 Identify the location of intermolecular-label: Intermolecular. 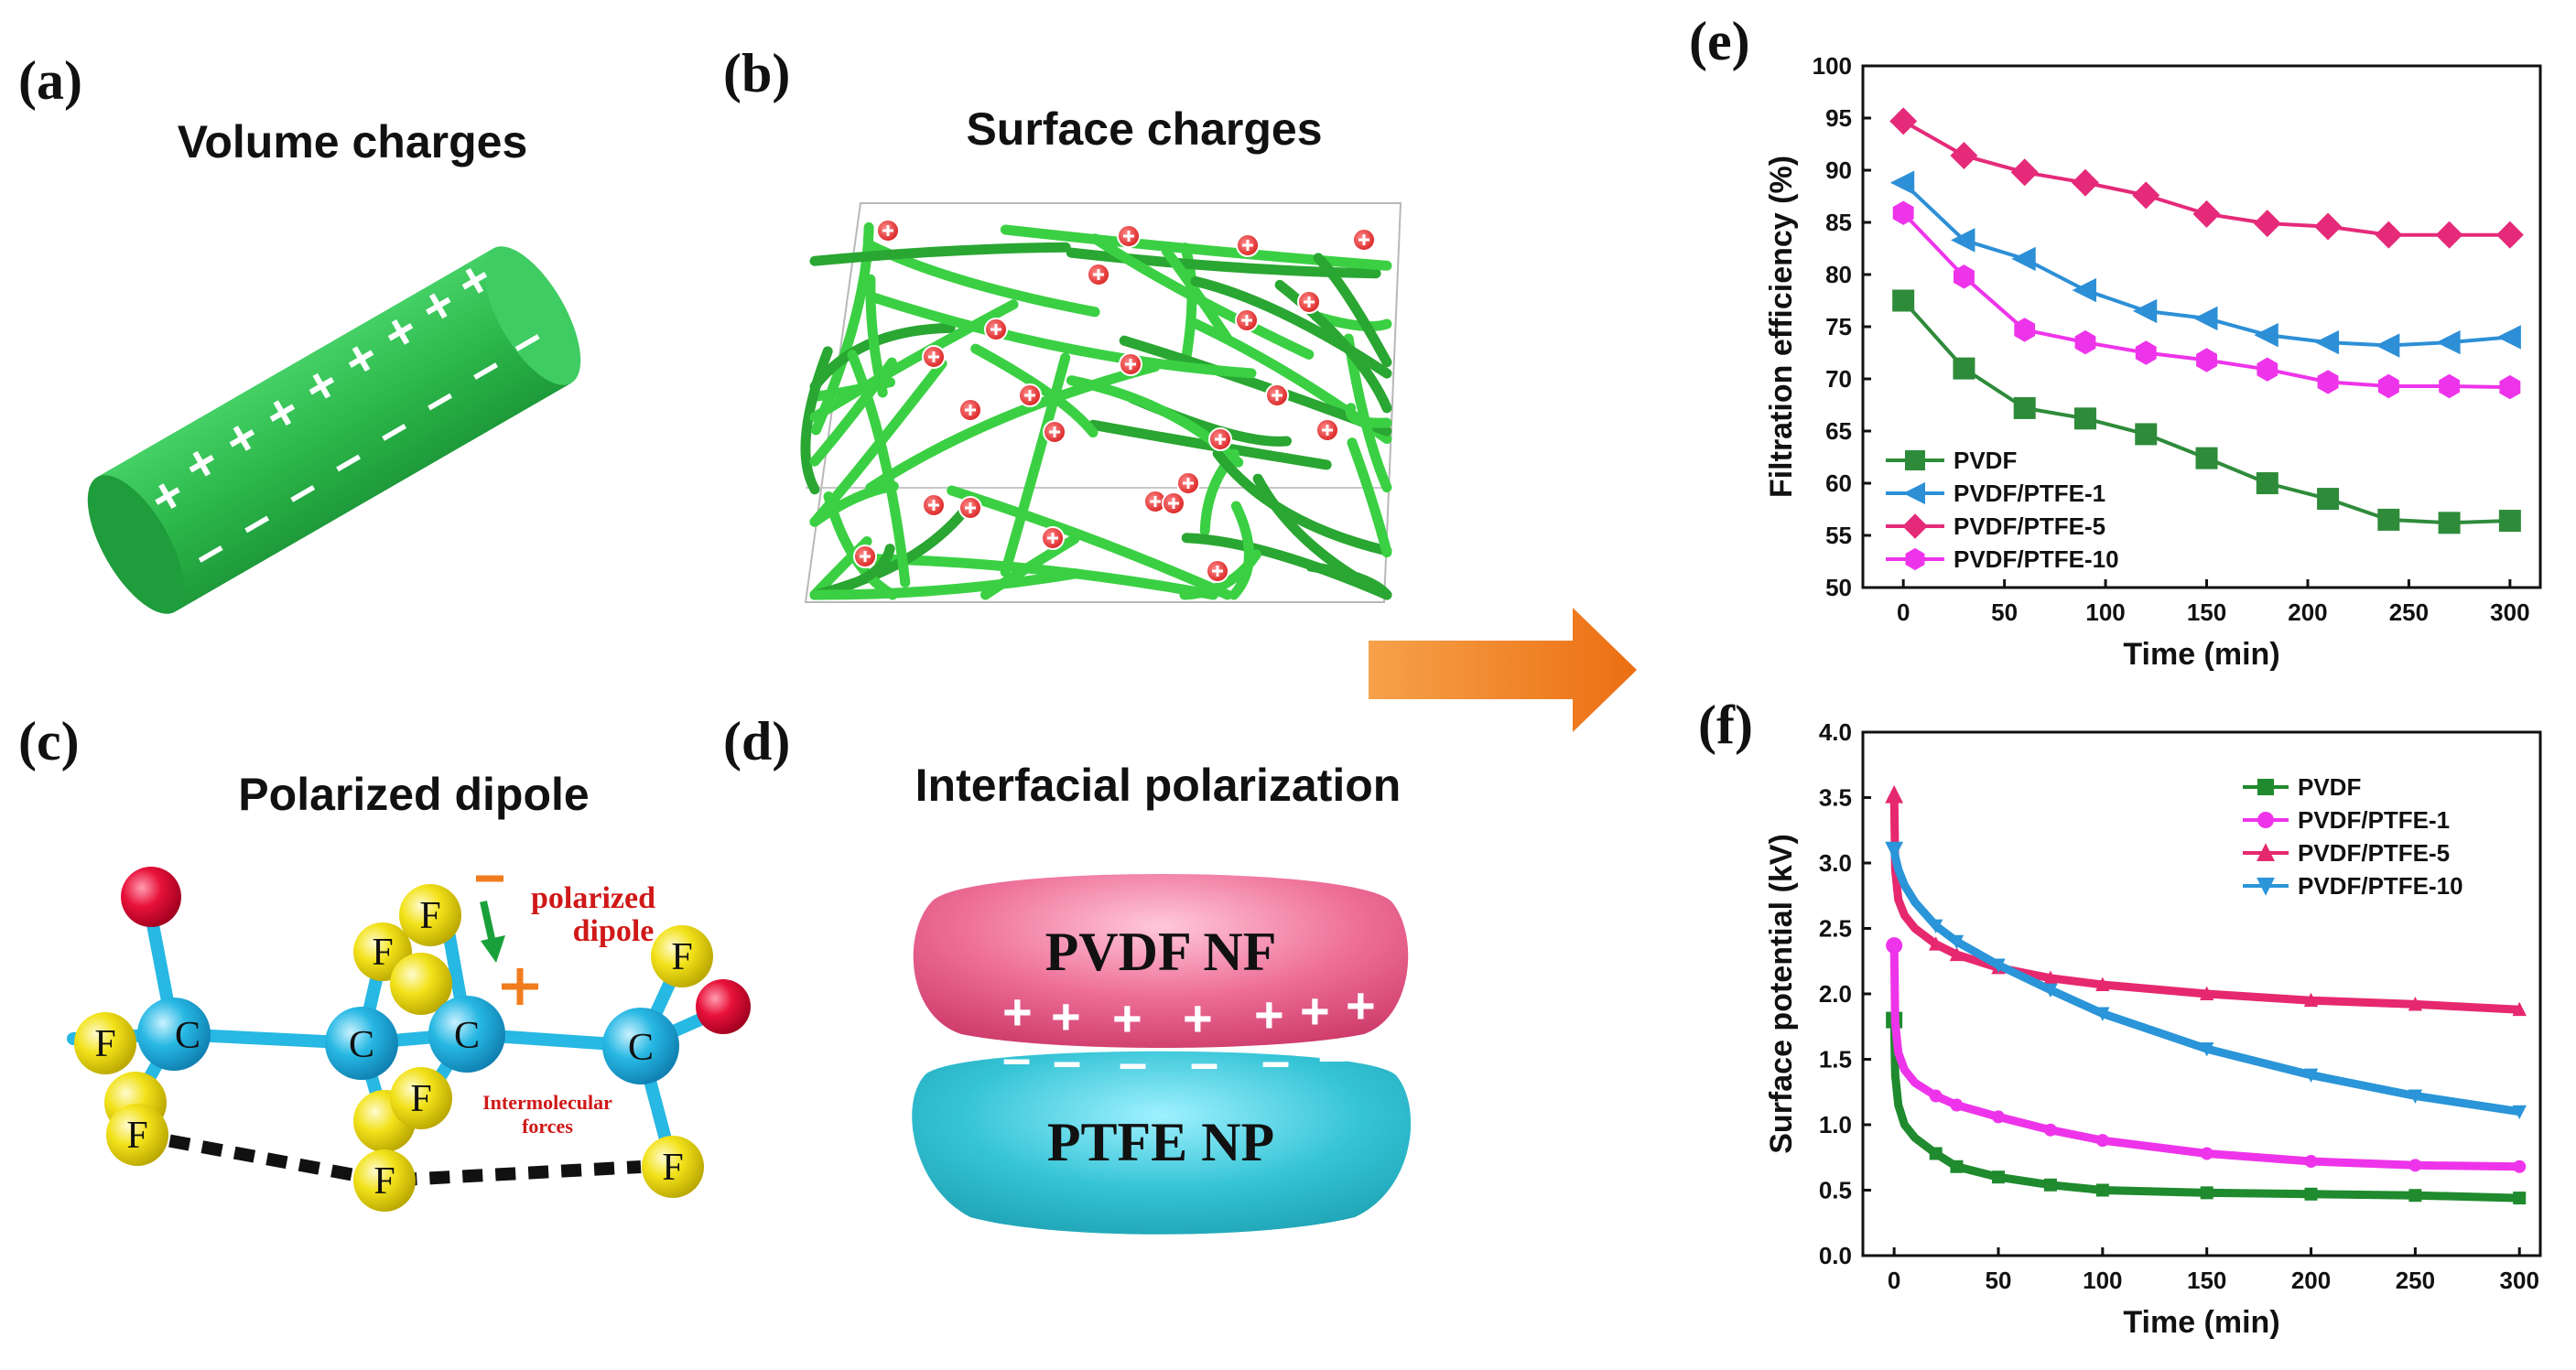
(547, 1102).